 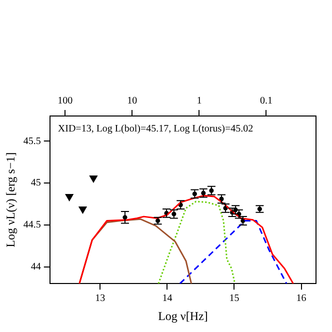 I want to click on annotation: XID=13, Log L(bol)=45.17, Log L(torus)=45.02, so click(x=156, y=129).